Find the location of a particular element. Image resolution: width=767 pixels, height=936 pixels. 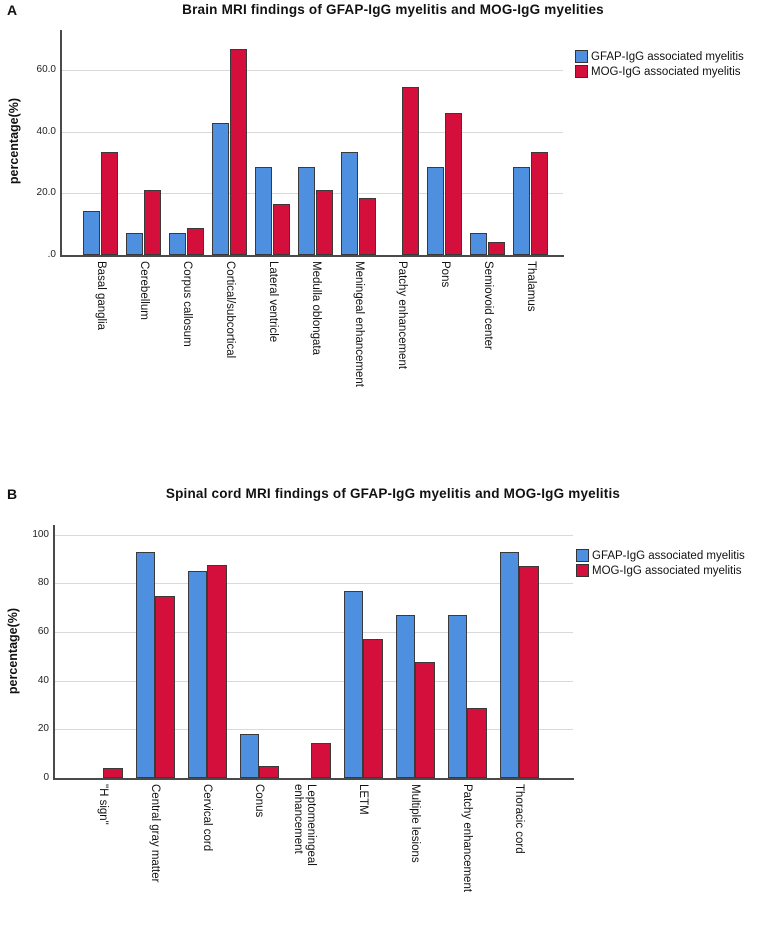

y-tick-label: 60.0 is located at coordinates (46, 70).